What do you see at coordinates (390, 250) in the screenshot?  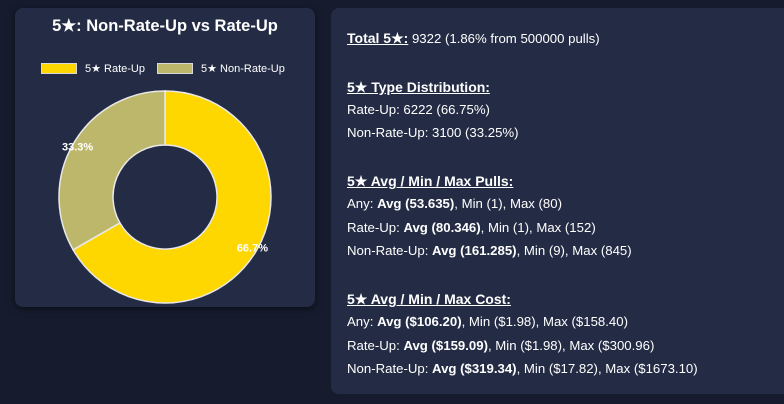 I see `pulls-label: Non-Rate-Up:` at bounding box center [390, 250].